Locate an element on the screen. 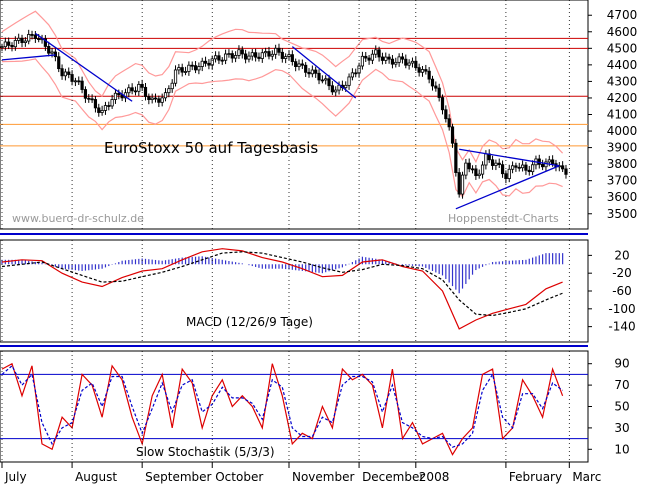 The image size is (660, 486). price-tick-label: 4700 is located at coordinates (622, 15).